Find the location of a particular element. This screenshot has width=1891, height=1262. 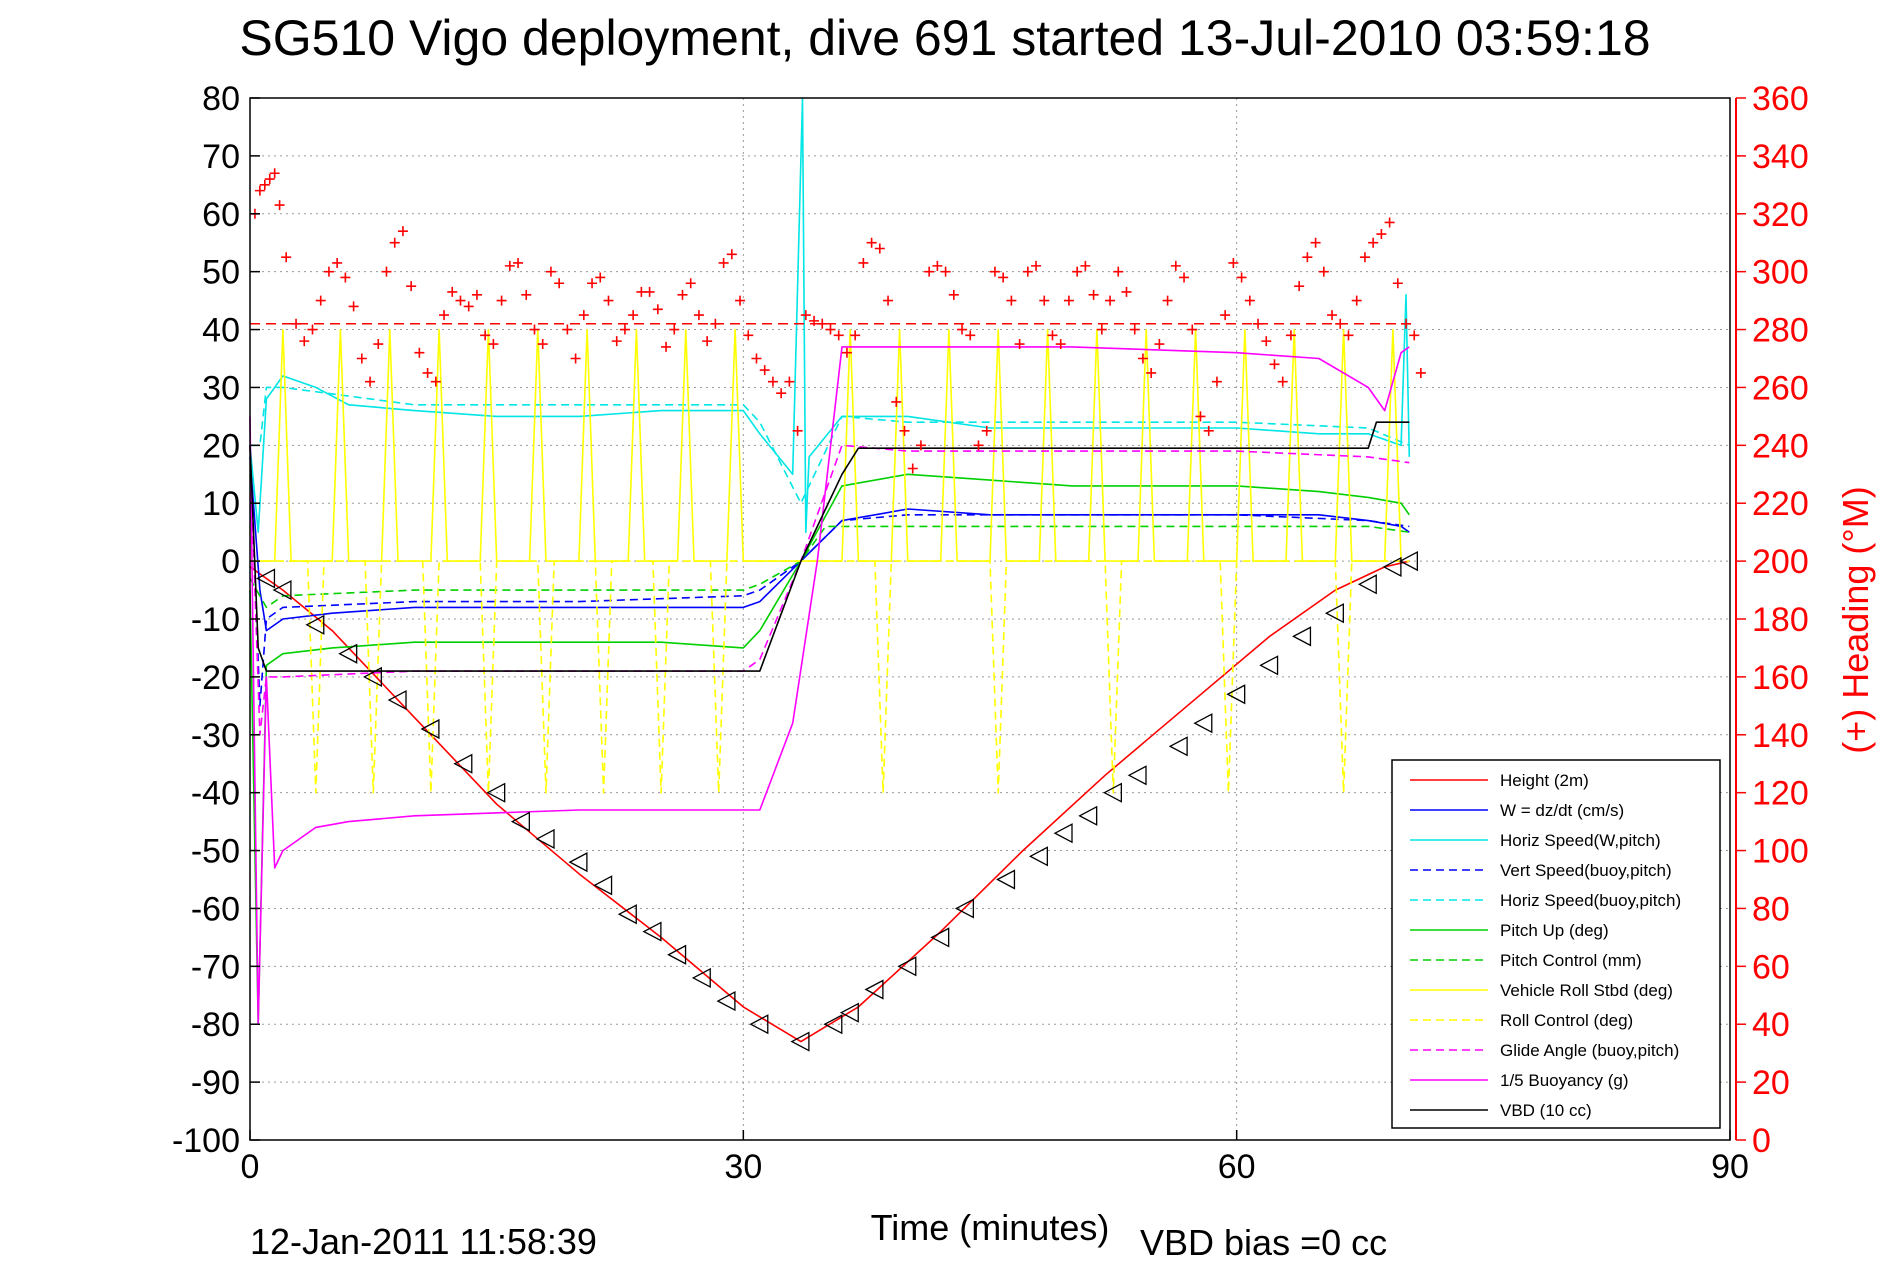

right-tick-label: 0 is located at coordinates (1761, 1141).